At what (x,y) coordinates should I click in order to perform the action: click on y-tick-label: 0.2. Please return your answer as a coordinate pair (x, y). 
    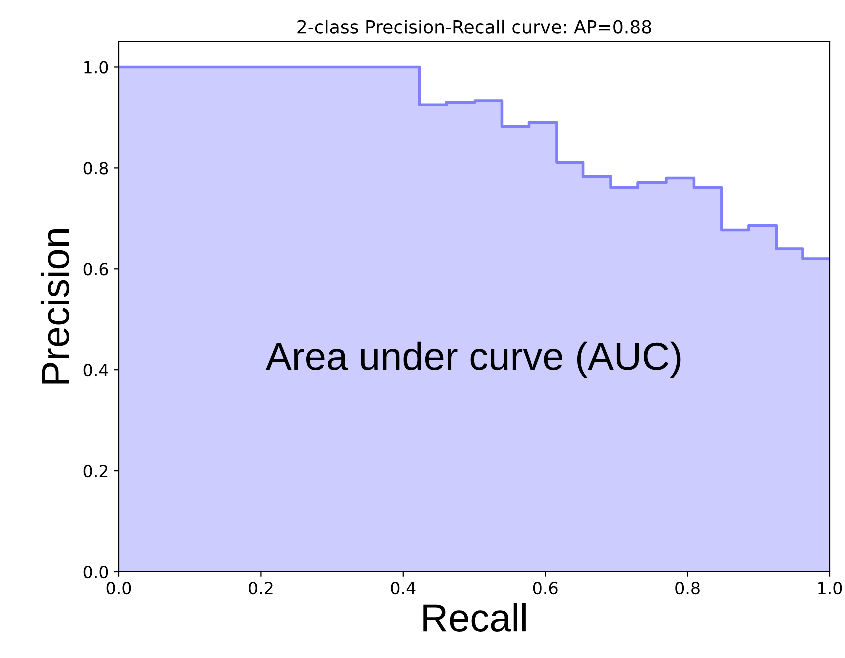
    Looking at the image, I should click on (96, 471).